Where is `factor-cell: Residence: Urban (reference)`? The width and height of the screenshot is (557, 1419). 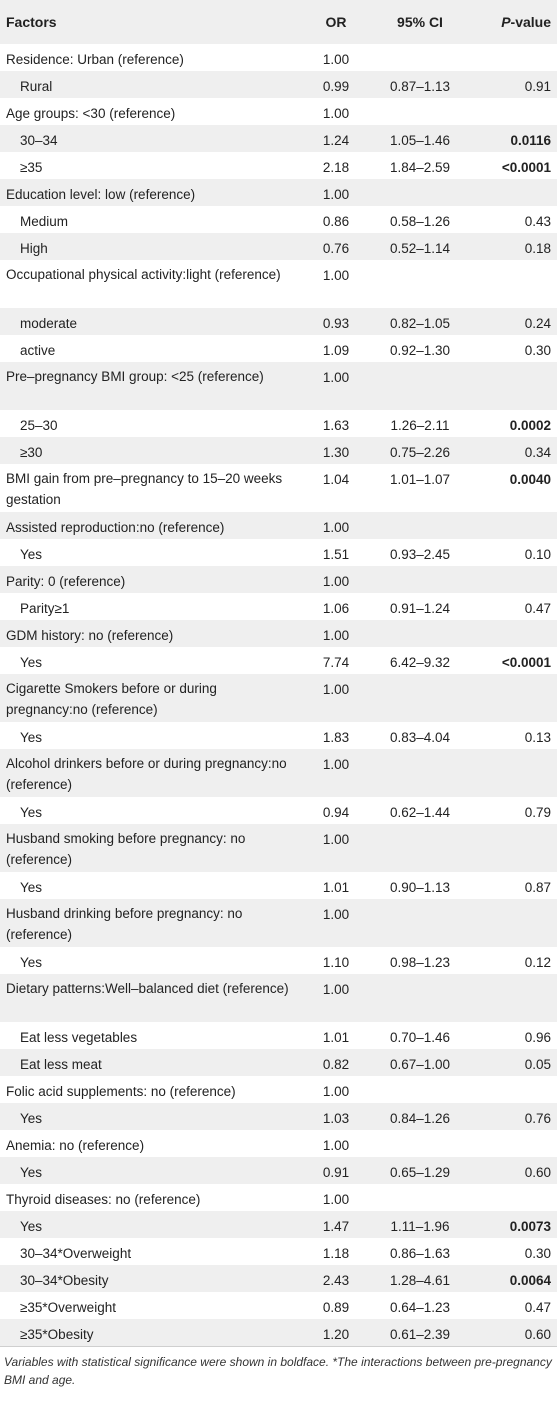
factor-cell: Residence: Urban (reference) is located at coordinates (95, 59).